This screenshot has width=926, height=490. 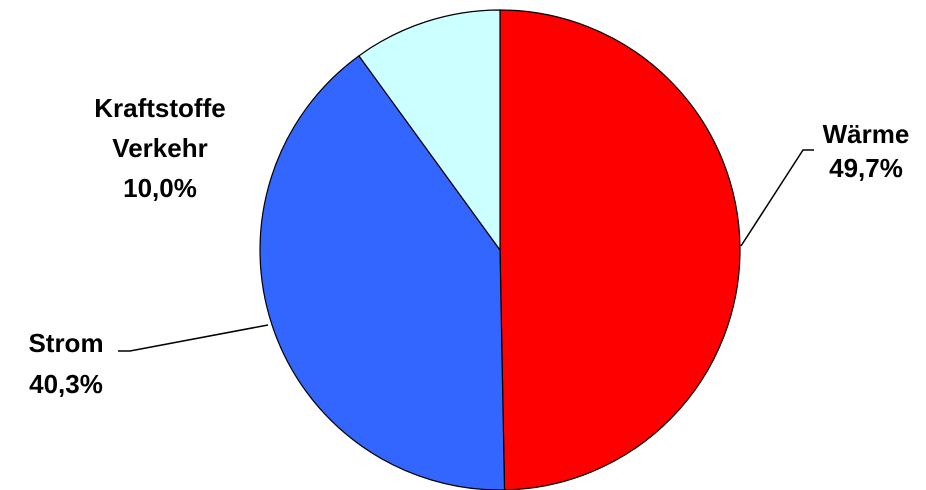 What do you see at coordinates (193, 338) in the screenshot?
I see `leader-line-strom` at bounding box center [193, 338].